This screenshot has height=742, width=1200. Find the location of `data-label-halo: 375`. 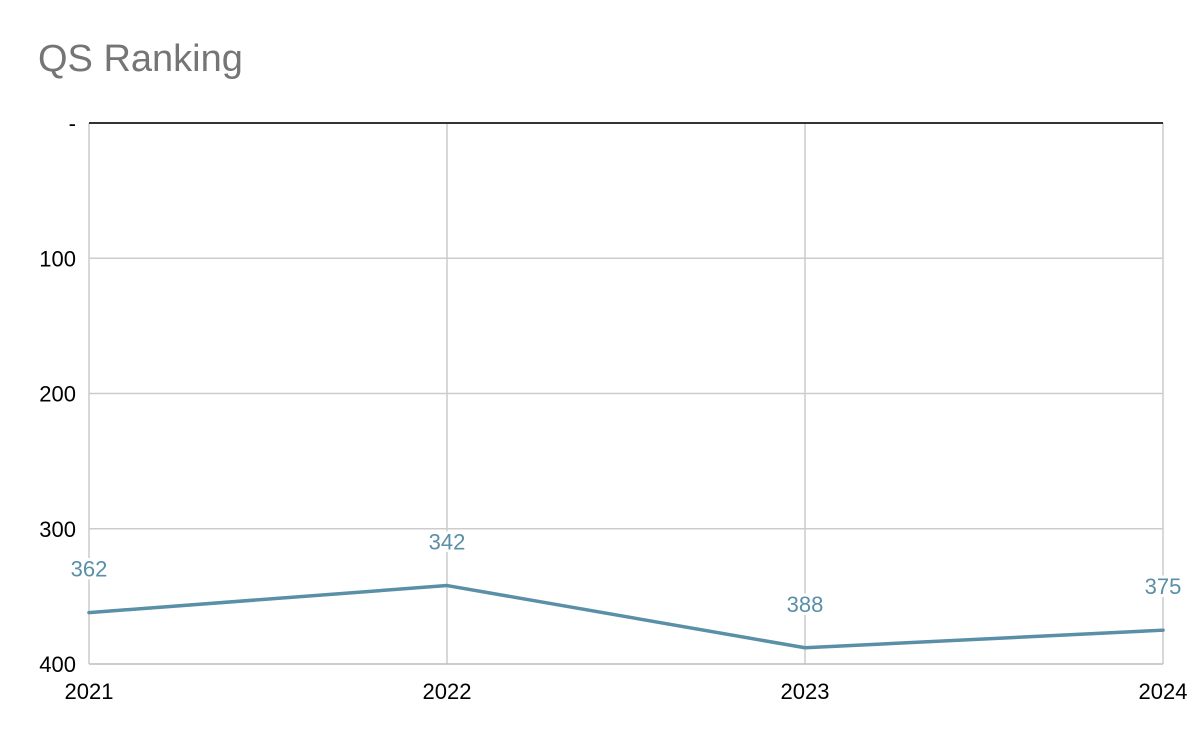

data-label-halo: 375 is located at coordinates (1163, 586).